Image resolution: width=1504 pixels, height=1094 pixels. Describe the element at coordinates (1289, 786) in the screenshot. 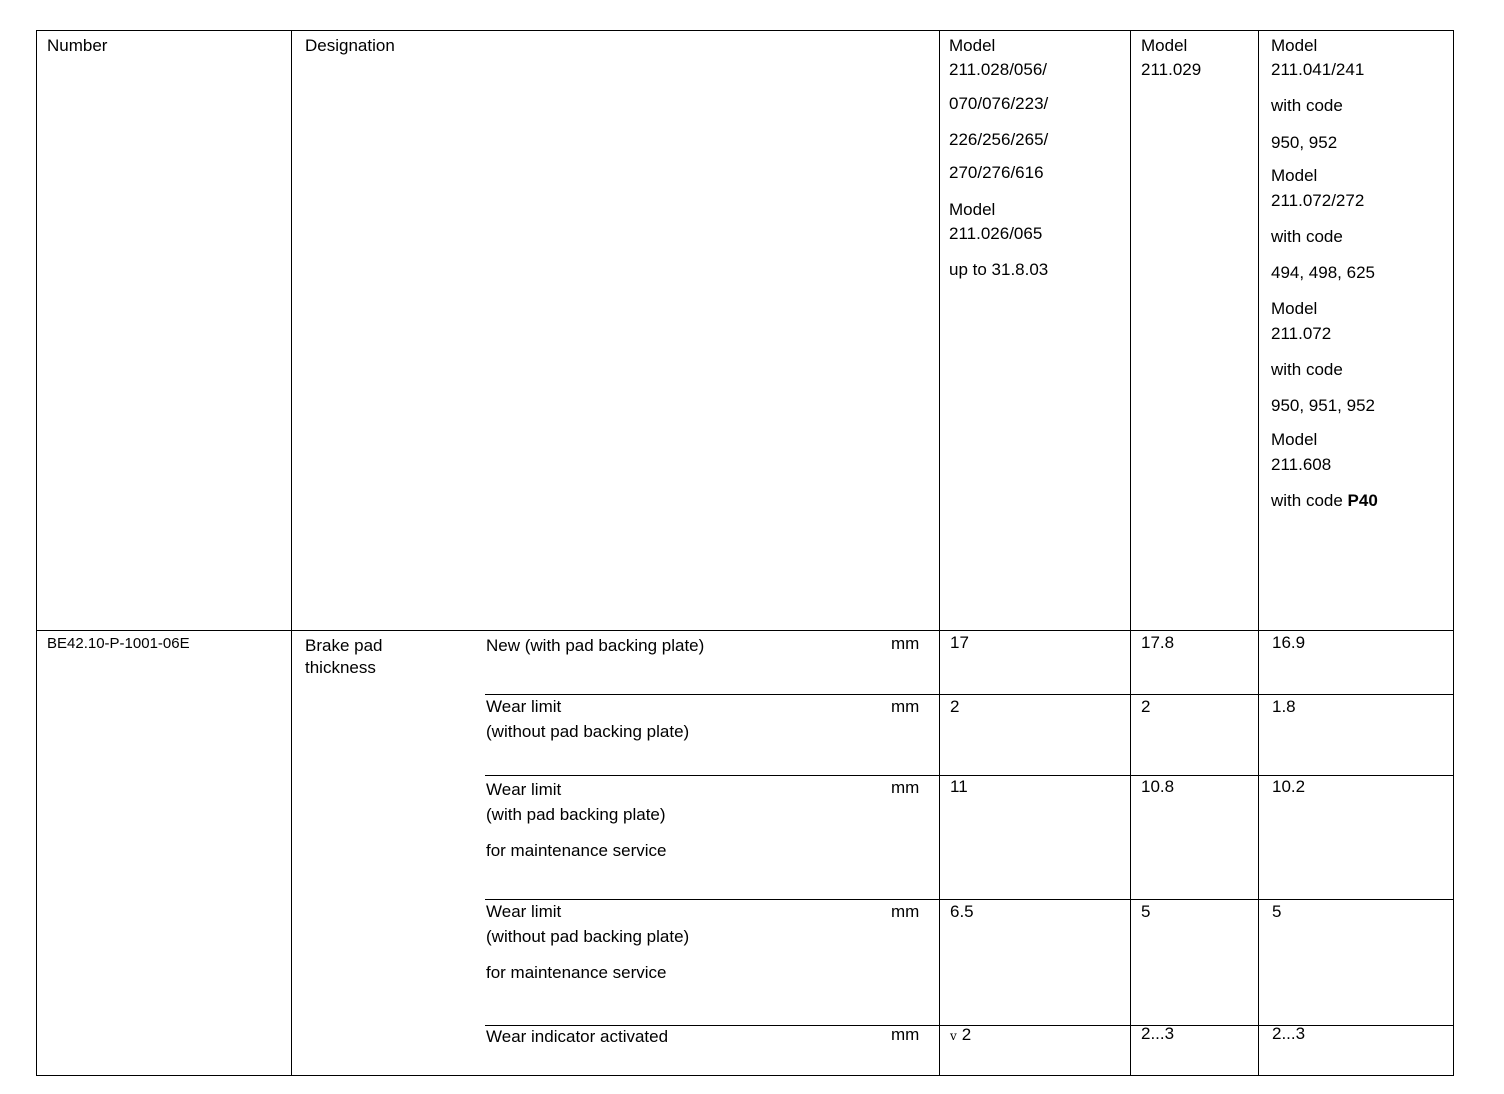

I see `row-value-3: 10.2` at that location.